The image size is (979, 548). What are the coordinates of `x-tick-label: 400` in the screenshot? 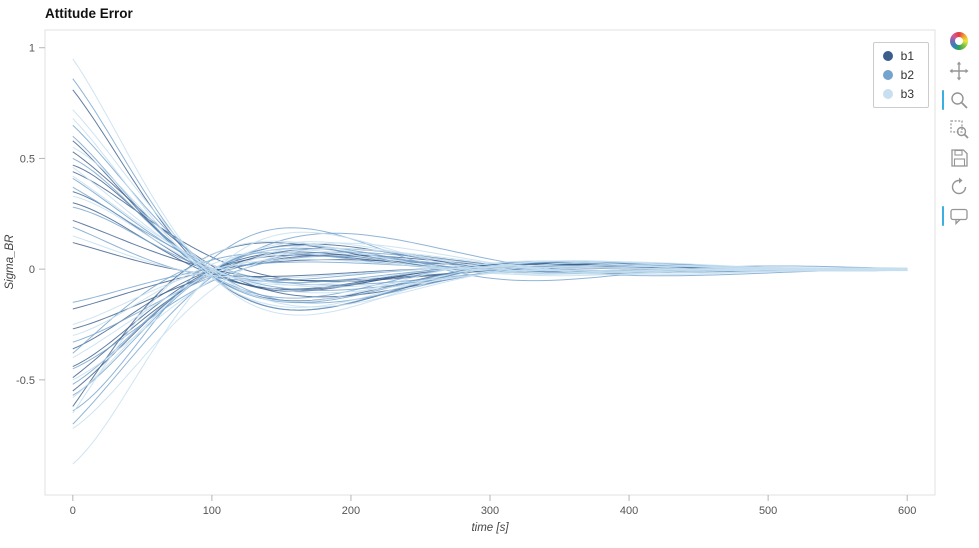 It's located at (629, 511).